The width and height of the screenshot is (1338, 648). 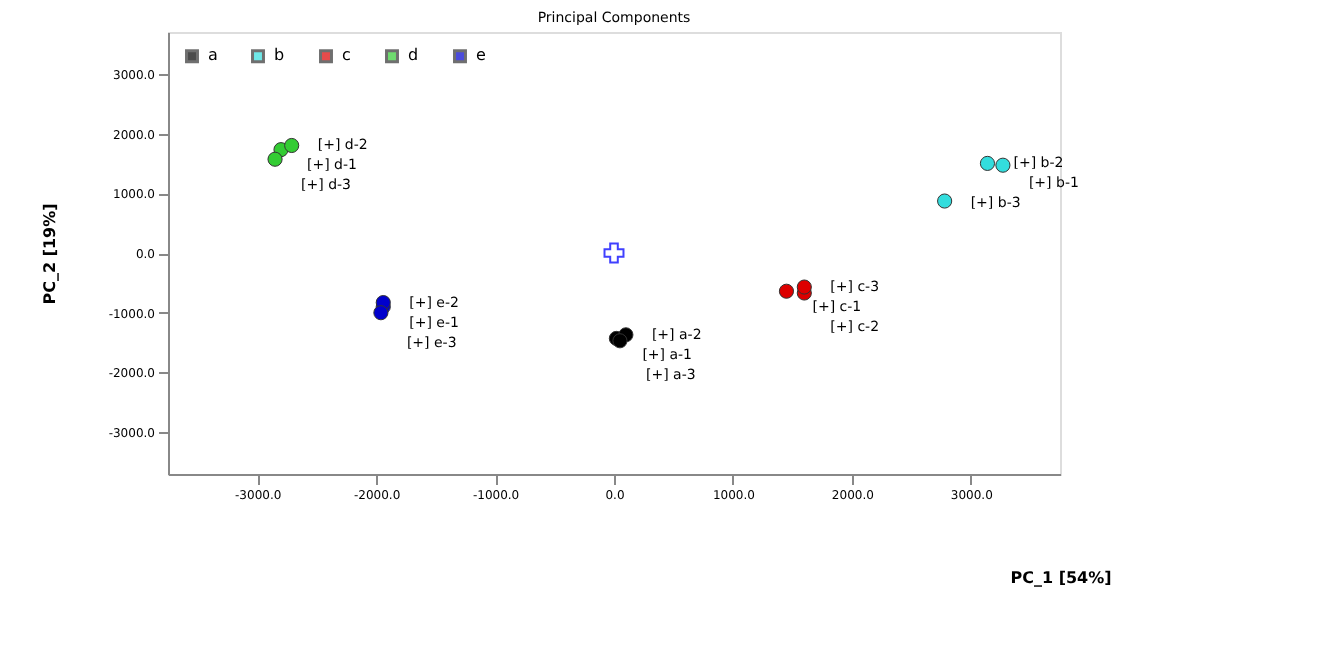 What do you see at coordinates (213, 55) in the screenshot?
I see `legend-label: a` at bounding box center [213, 55].